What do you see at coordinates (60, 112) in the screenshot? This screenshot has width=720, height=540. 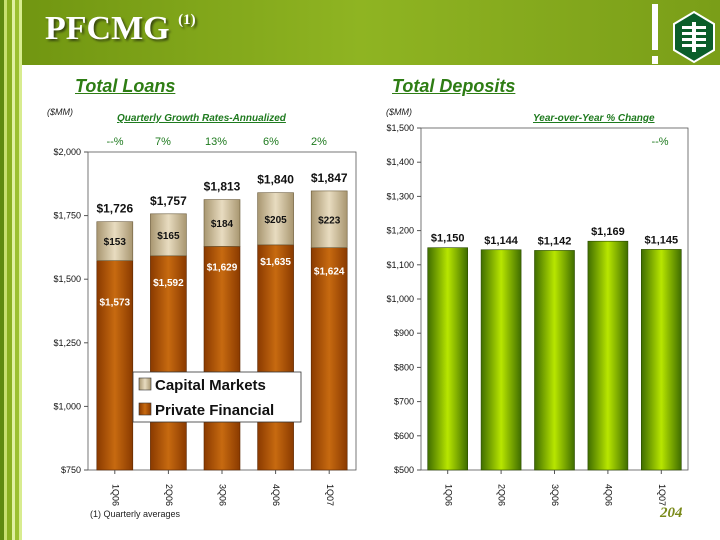 I see `loans-unit-label: ($MM)` at bounding box center [60, 112].